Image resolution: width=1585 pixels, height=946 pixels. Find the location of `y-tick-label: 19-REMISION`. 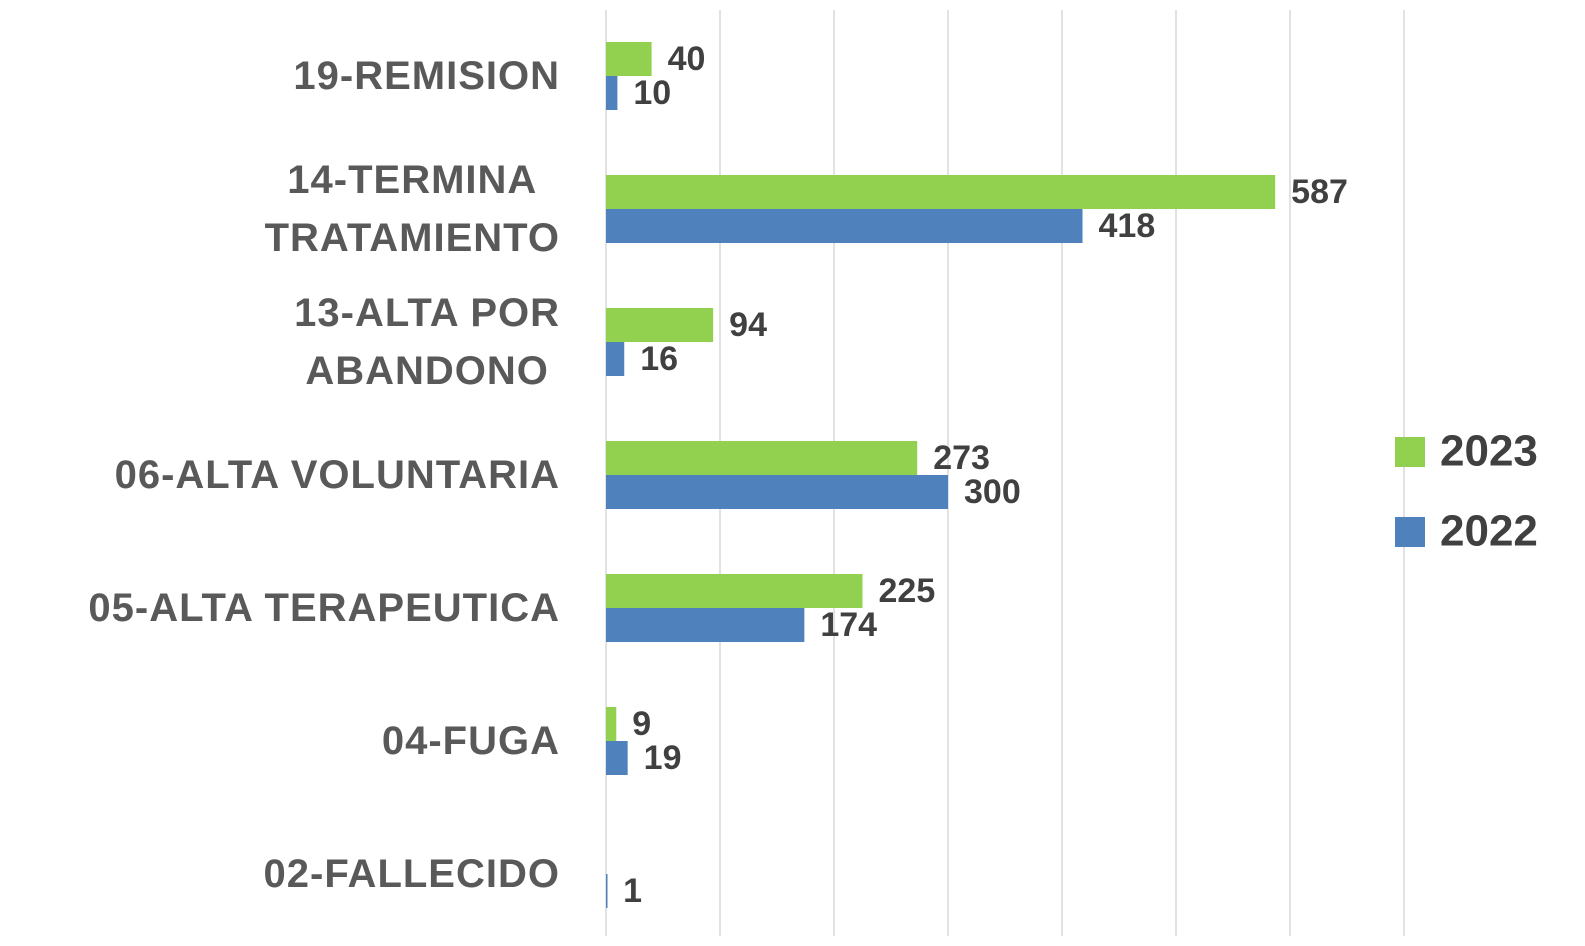

y-tick-label: 19-REMISION is located at coordinates (426, 76).